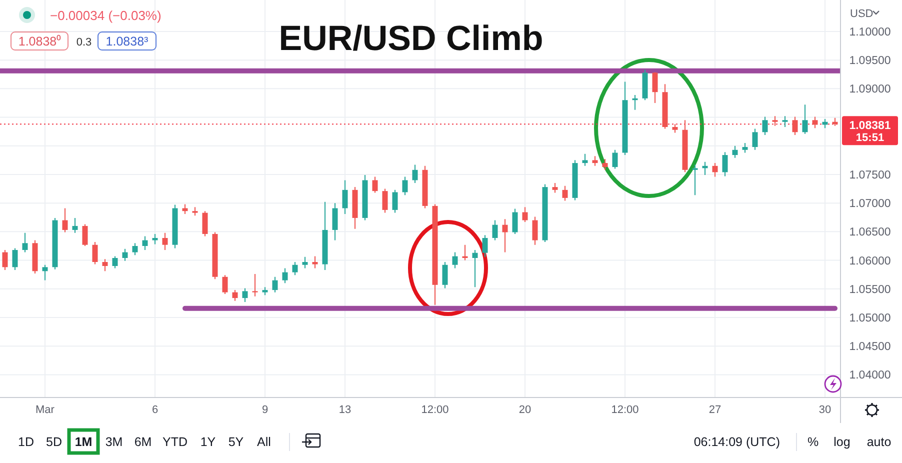  What do you see at coordinates (879, 442) in the screenshot?
I see `text: auto` at bounding box center [879, 442].